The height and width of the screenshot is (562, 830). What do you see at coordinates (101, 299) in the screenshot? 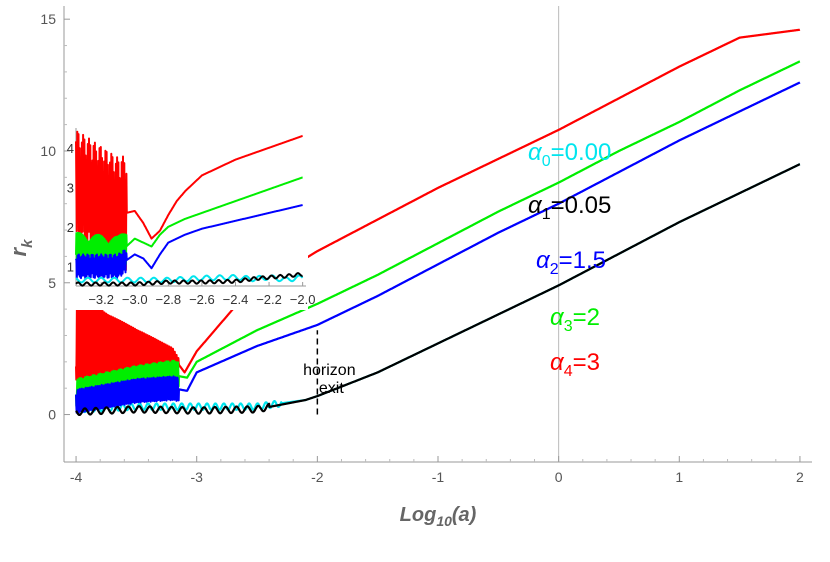
I see `inset-x-tick-label: −3.2` at bounding box center [101, 299].